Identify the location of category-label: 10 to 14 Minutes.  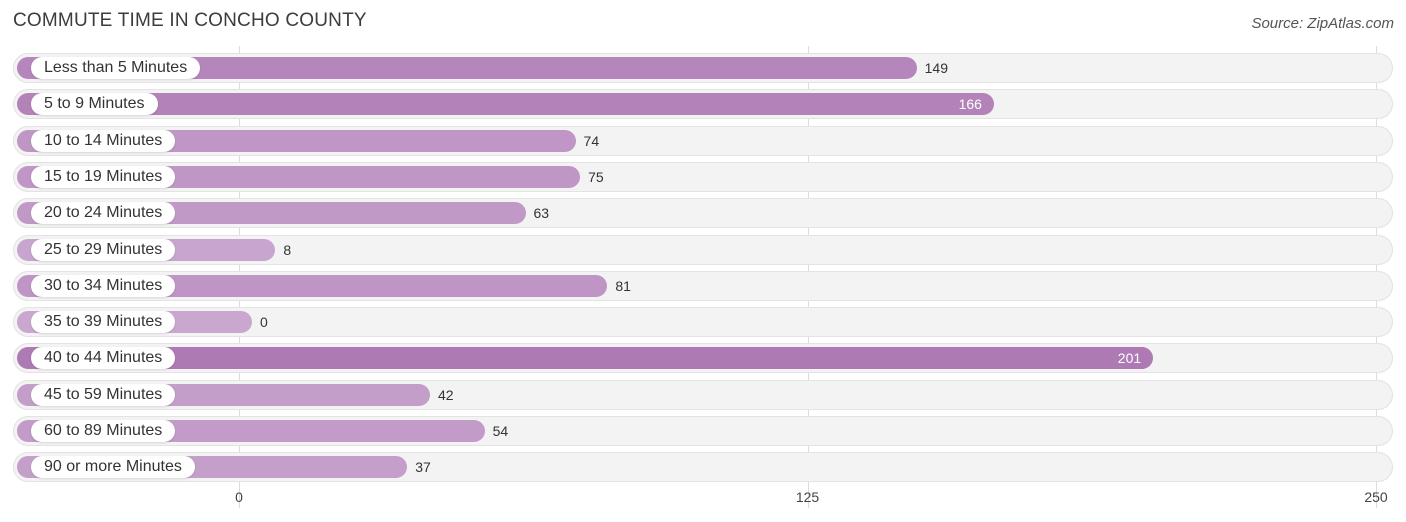
(103, 141).